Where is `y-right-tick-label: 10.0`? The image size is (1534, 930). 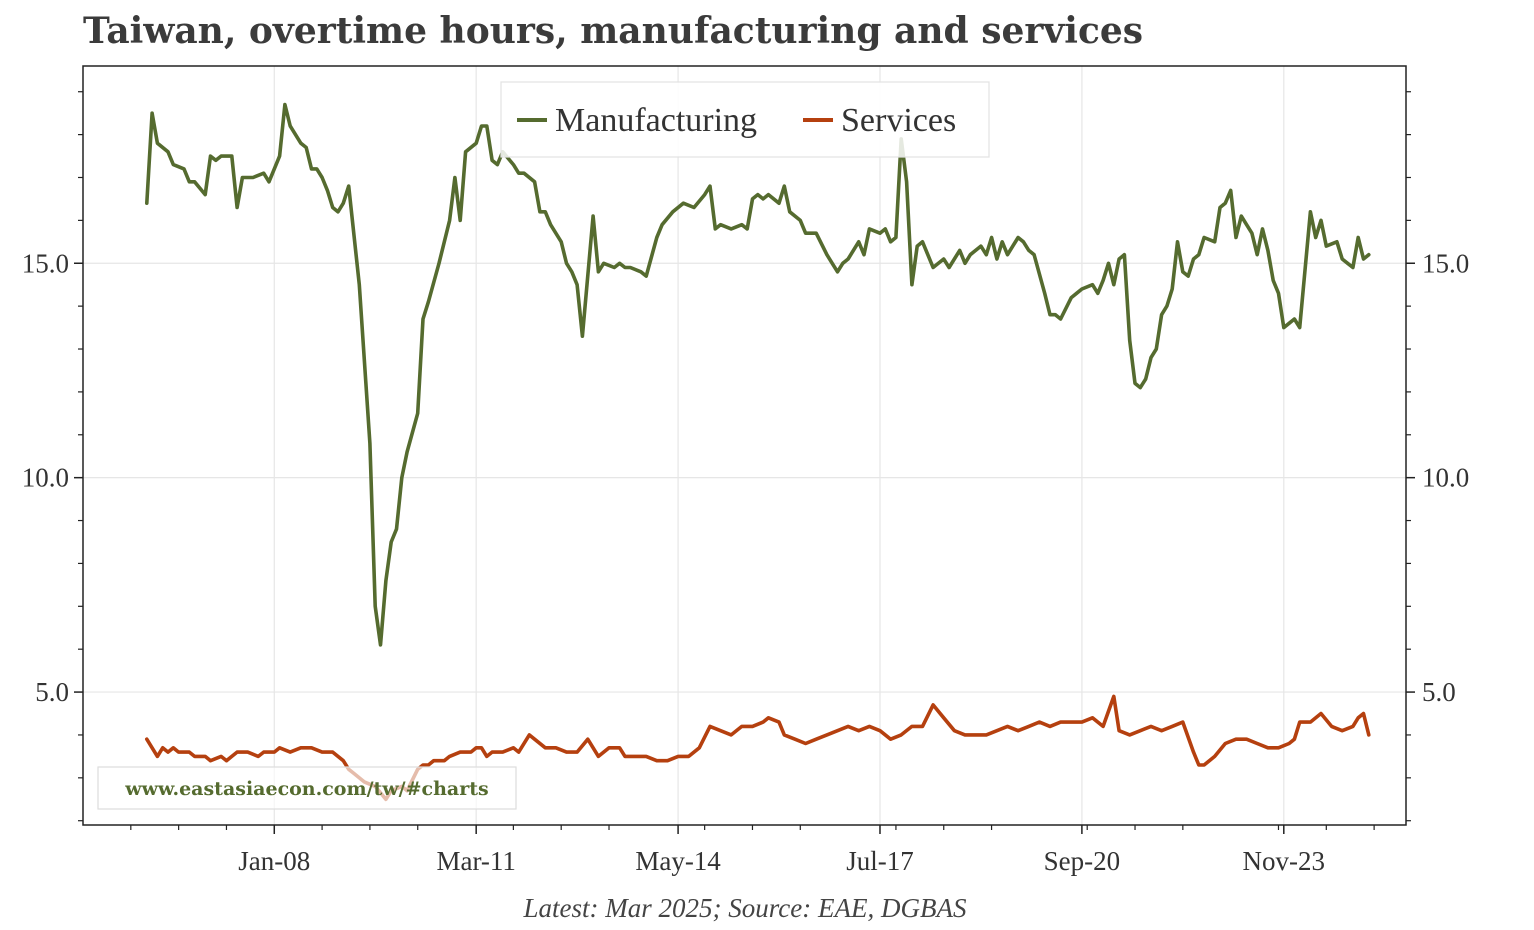 y-right-tick-label: 10.0 is located at coordinates (1445, 478).